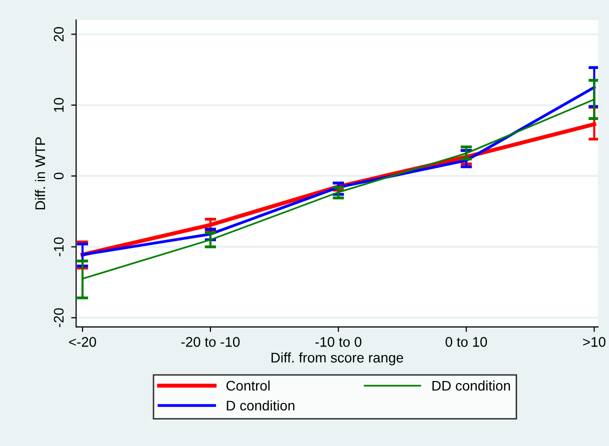  What do you see at coordinates (59, 176) in the screenshot?
I see `y-tick-label: 0` at bounding box center [59, 176].